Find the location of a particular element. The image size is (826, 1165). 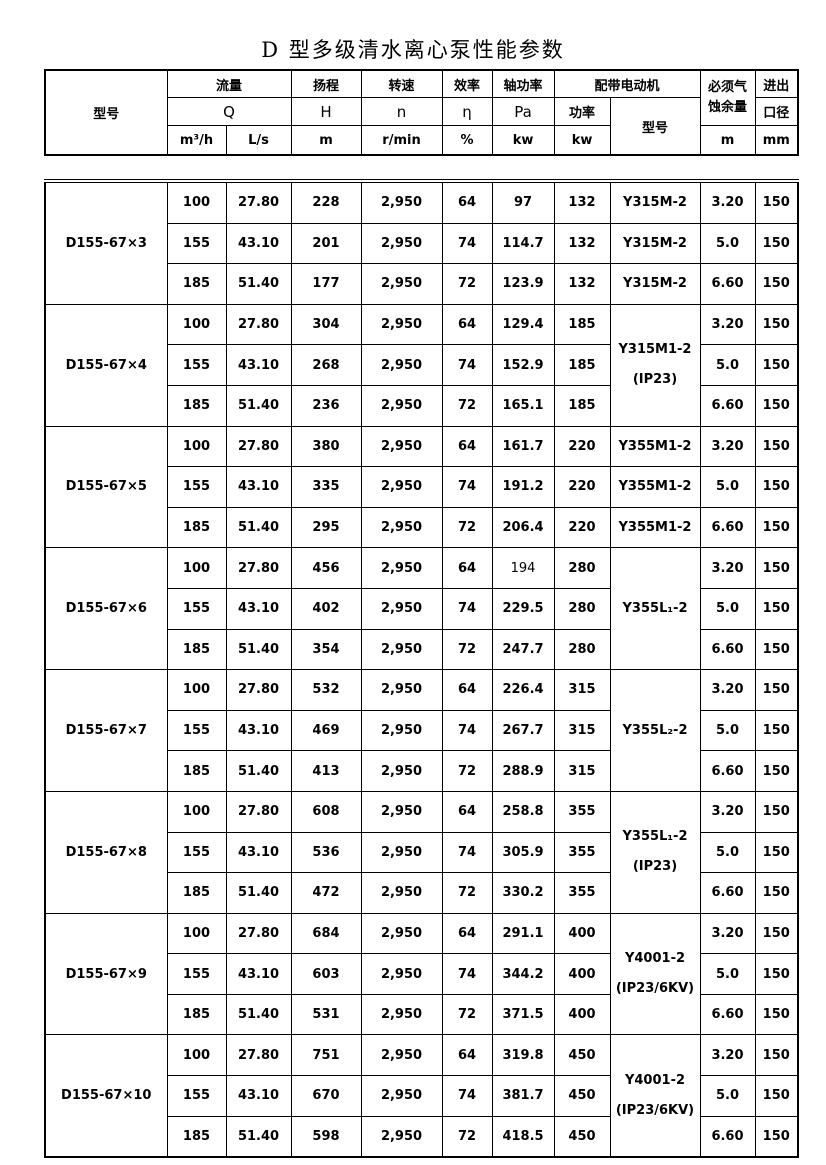

cell-flow-ls: 27.80 is located at coordinates (258, 568).